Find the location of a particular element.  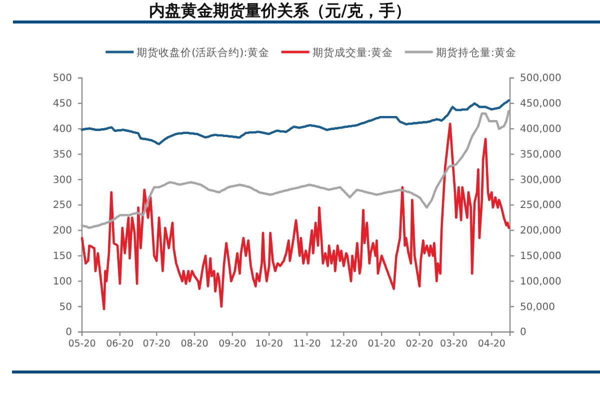

line-series is located at coordinates (295, 122).